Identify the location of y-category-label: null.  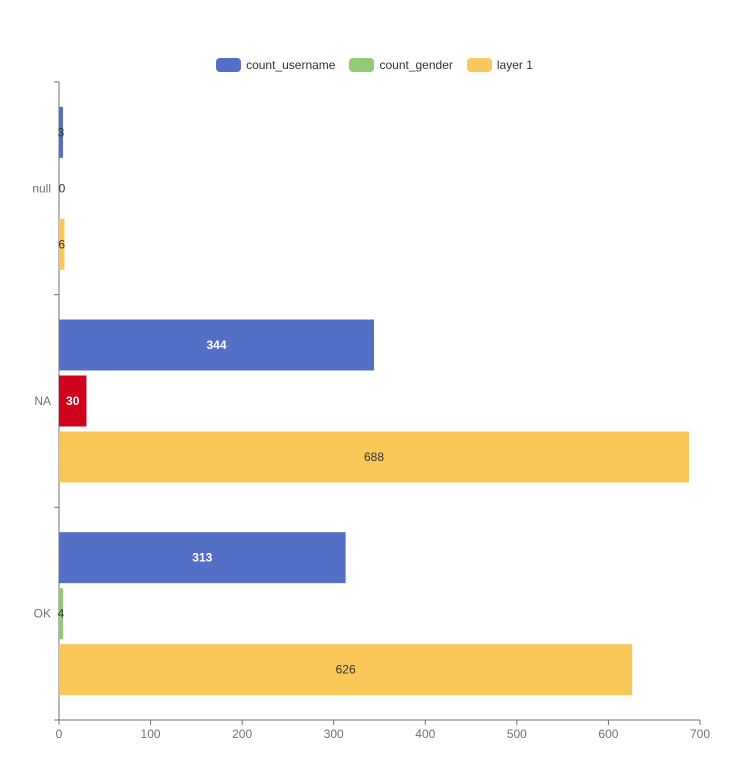
(41, 188).